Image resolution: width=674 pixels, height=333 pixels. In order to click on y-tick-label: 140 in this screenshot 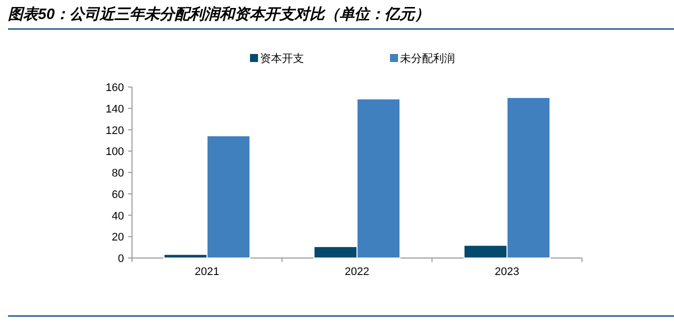, I will do `click(115, 109)`.